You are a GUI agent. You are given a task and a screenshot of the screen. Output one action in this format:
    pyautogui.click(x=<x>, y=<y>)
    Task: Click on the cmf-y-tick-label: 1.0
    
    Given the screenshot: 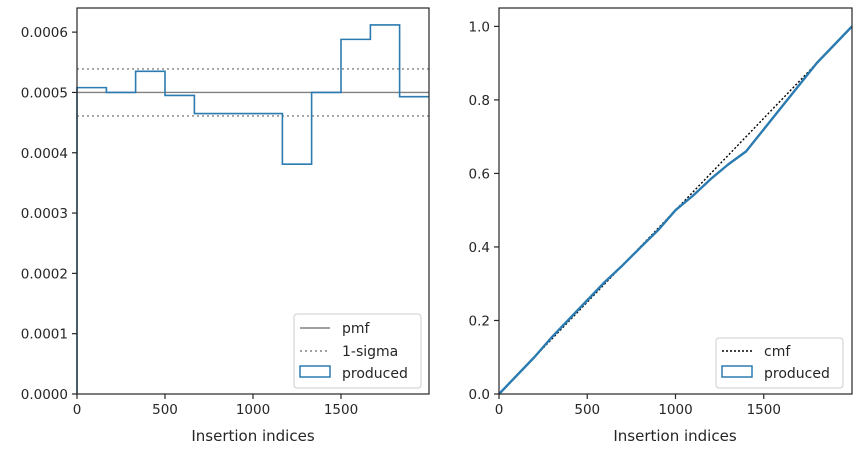 What is the action you would take?
    pyautogui.click(x=479, y=27)
    